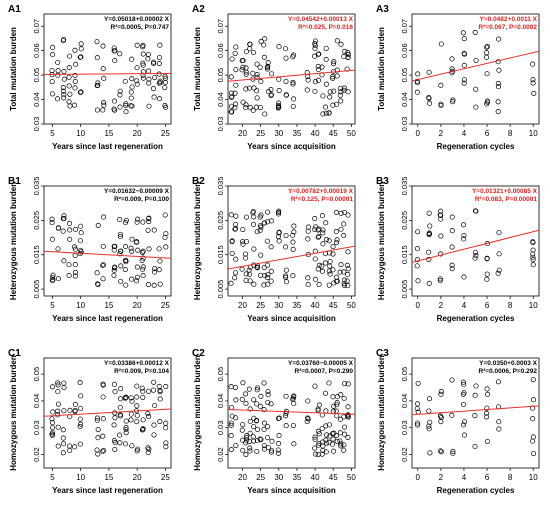 This screenshot has height=515, width=550. I want to click on x-axis-label: Years since last regeneration, so click(107, 146).